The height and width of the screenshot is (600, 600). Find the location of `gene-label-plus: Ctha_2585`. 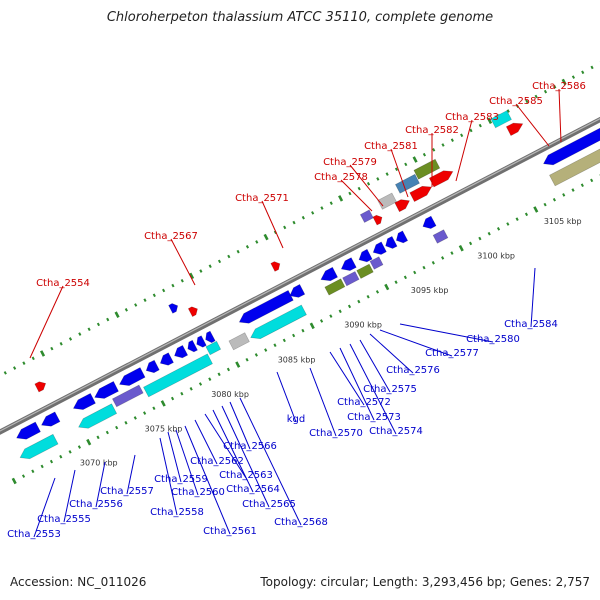

gene-label-plus: Ctha_2585 is located at coordinates (516, 101).